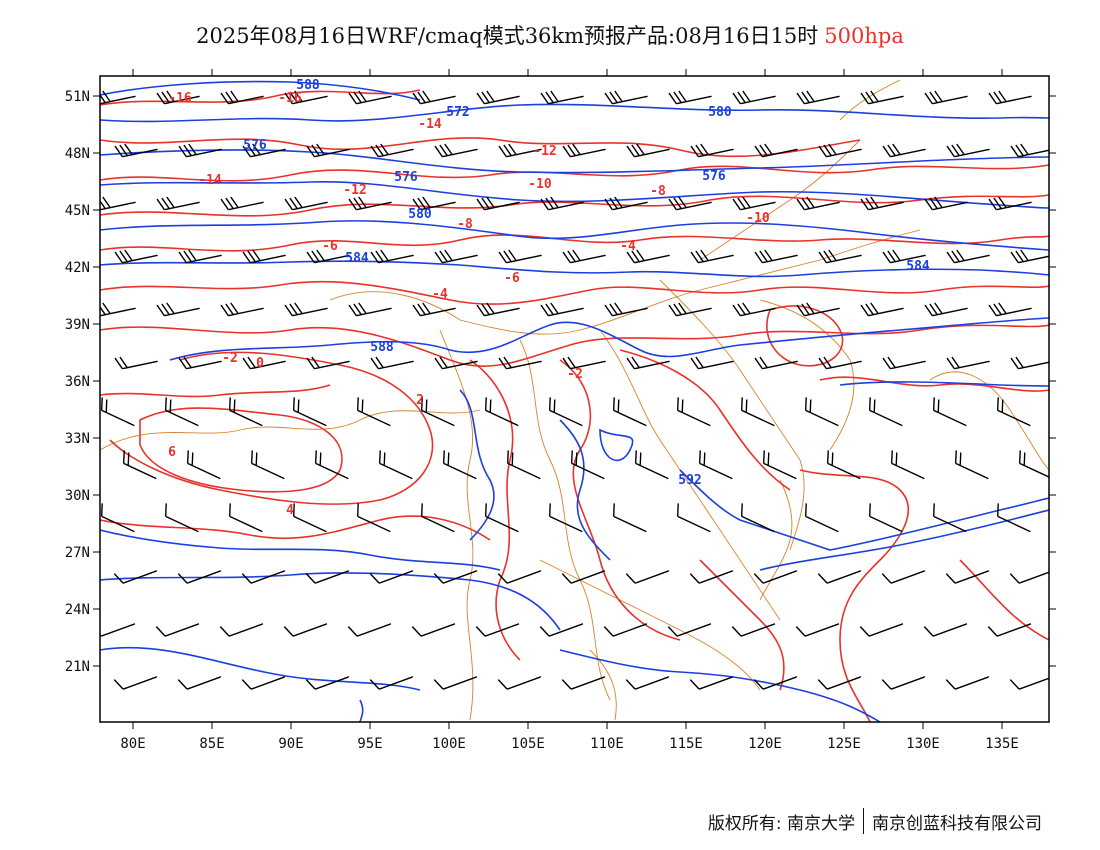 Image resolution: width=1100 pixels, height=850 pixels. Describe the element at coordinates (77, 553) in the screenshot. I see `lat-tick-label: 27N` at that location.